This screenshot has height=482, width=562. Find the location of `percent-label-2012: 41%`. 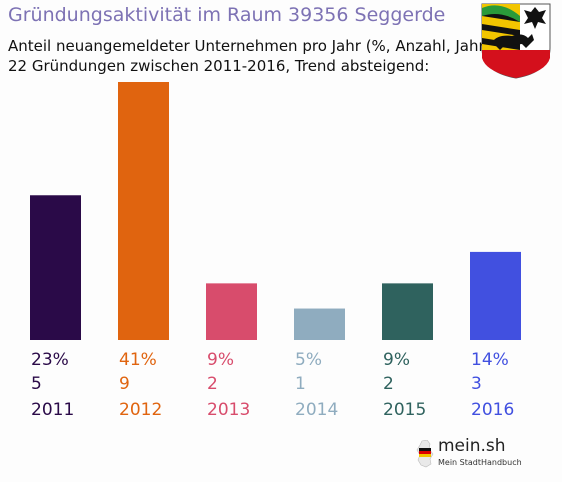

percent-label-2012: 41% is located at coordinates (138, 360).